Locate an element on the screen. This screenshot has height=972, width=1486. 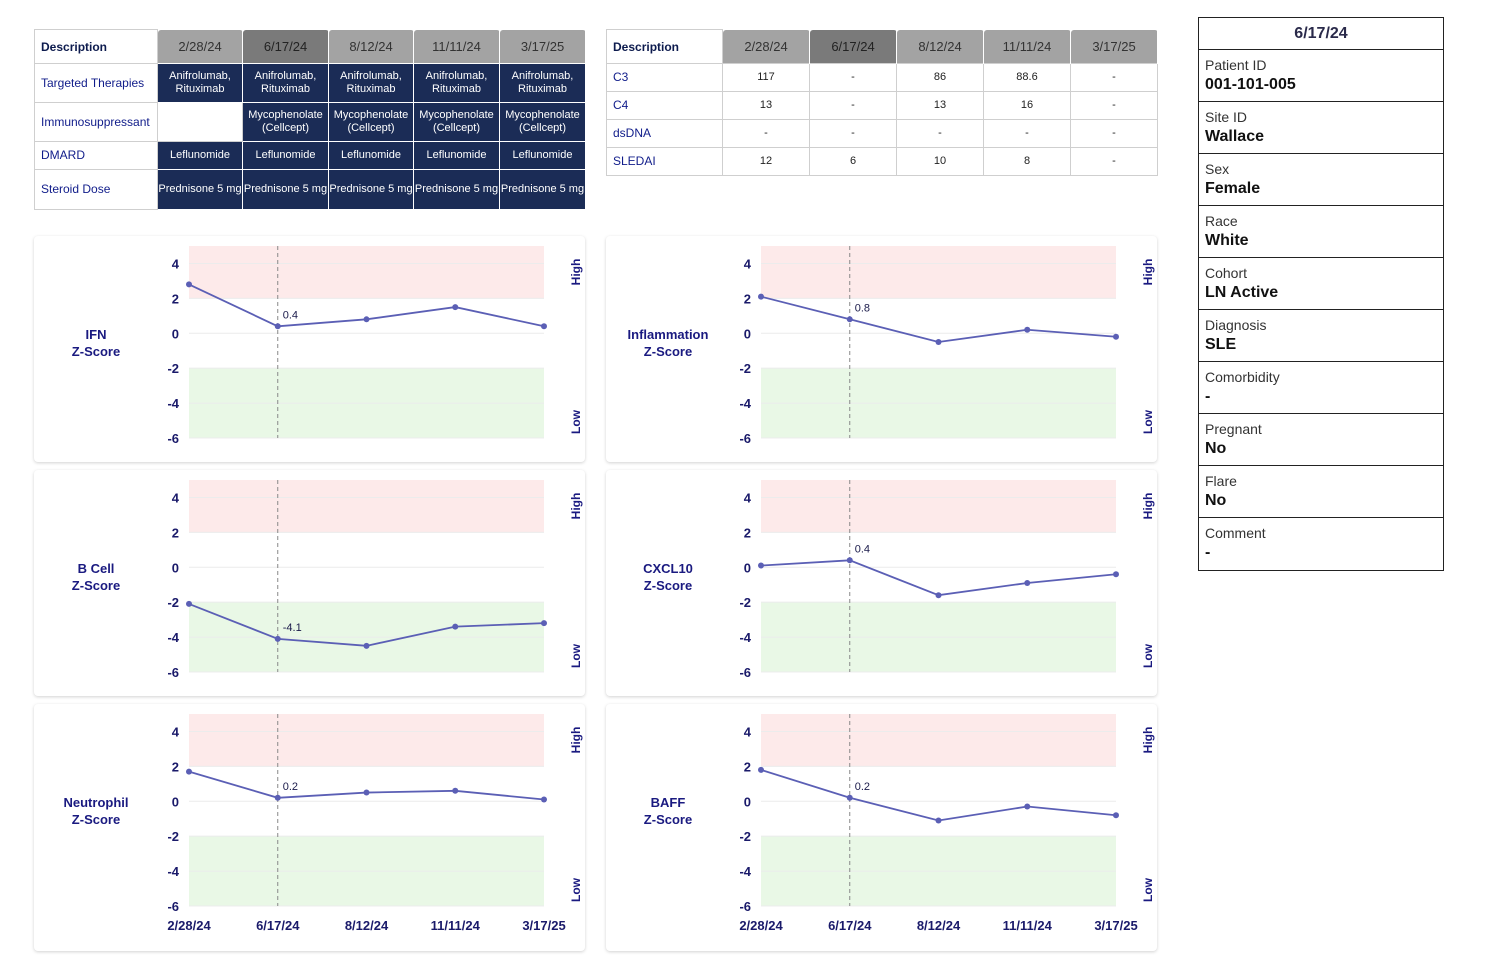
row-label: C4 is located at coordinates (664, 105).